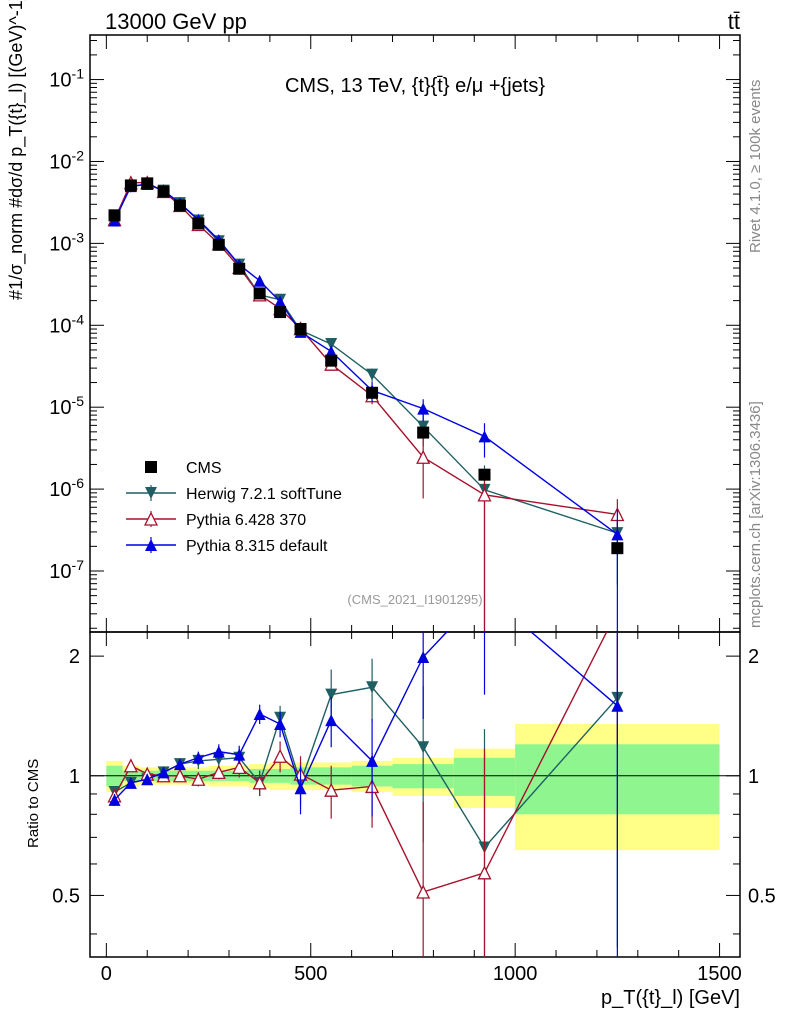 Image resolution: width=786 pixels, height=1024 pixels. What do you see at coordinates (151, 545) in the screenshot?
I see `legend-marker-pythia8` at bounding box center [151, 545].